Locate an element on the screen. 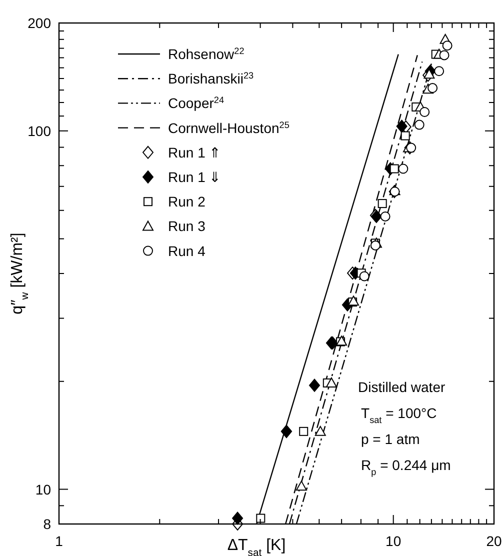 This screenshot has height=556, width=502. annotation: p = 1 atm is located at coordinates (390, 439).